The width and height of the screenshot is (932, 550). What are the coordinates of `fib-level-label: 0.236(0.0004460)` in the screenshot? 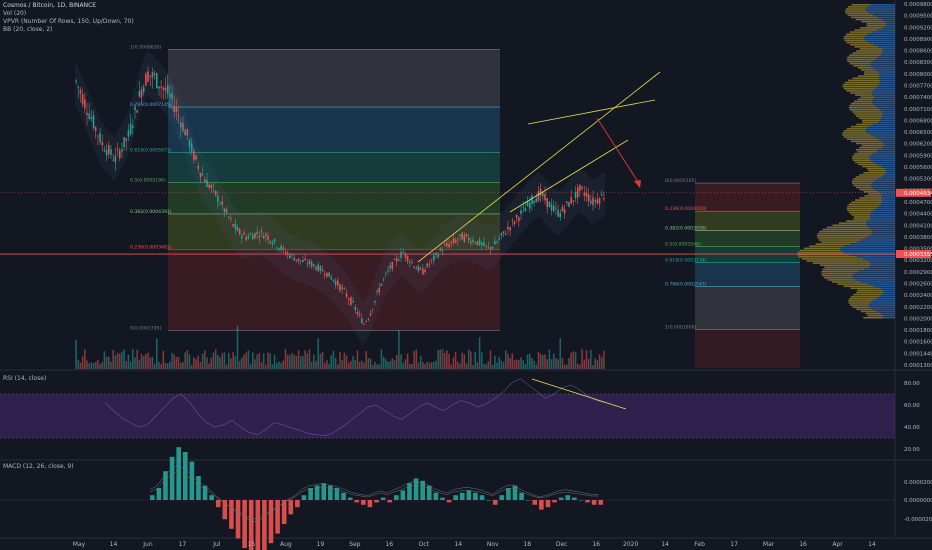 It's located at (686, 209).